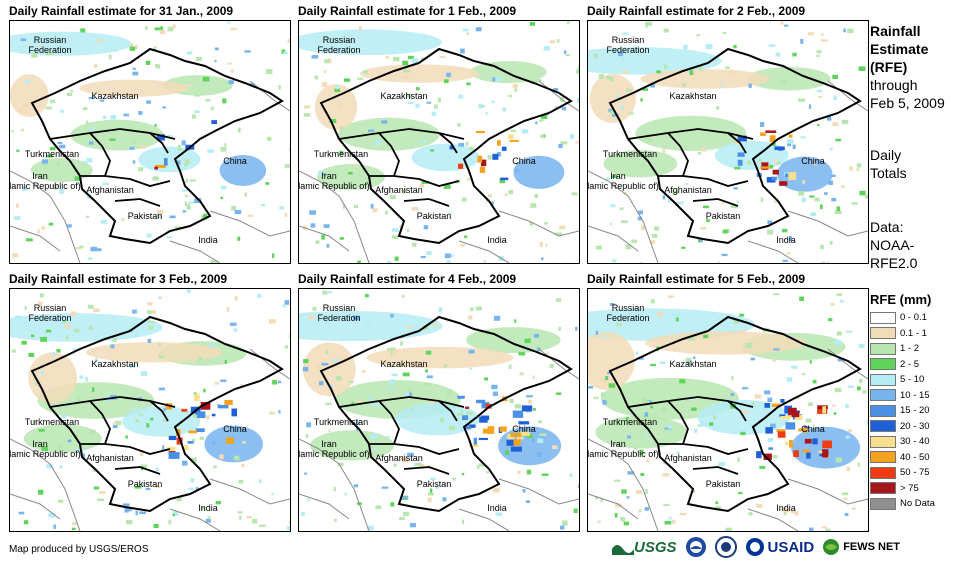 This screenshot has width=965, height=570. I want to click on map-label-russia: Russian Federation, so click(49, 45).